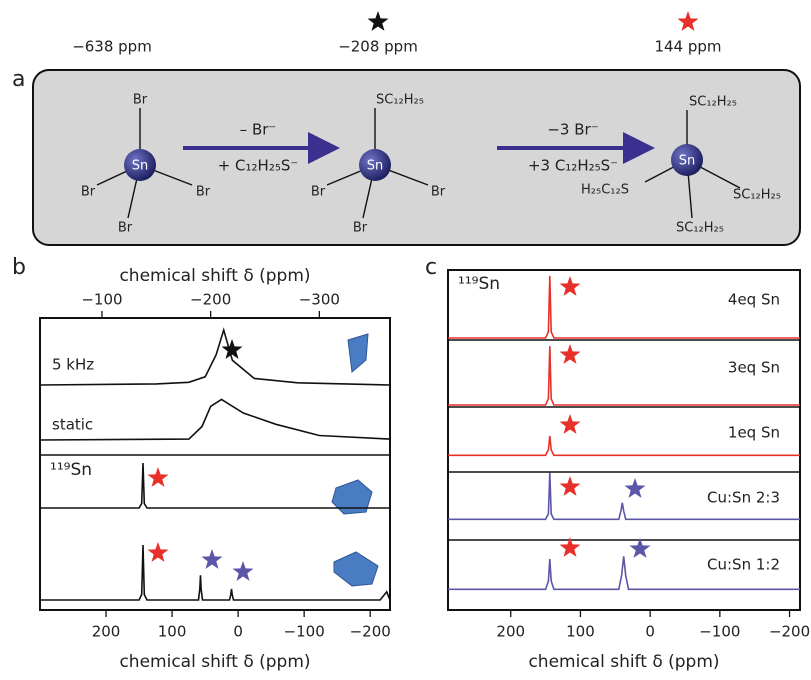  I want to click on panel-label: c, so click(431, 267).